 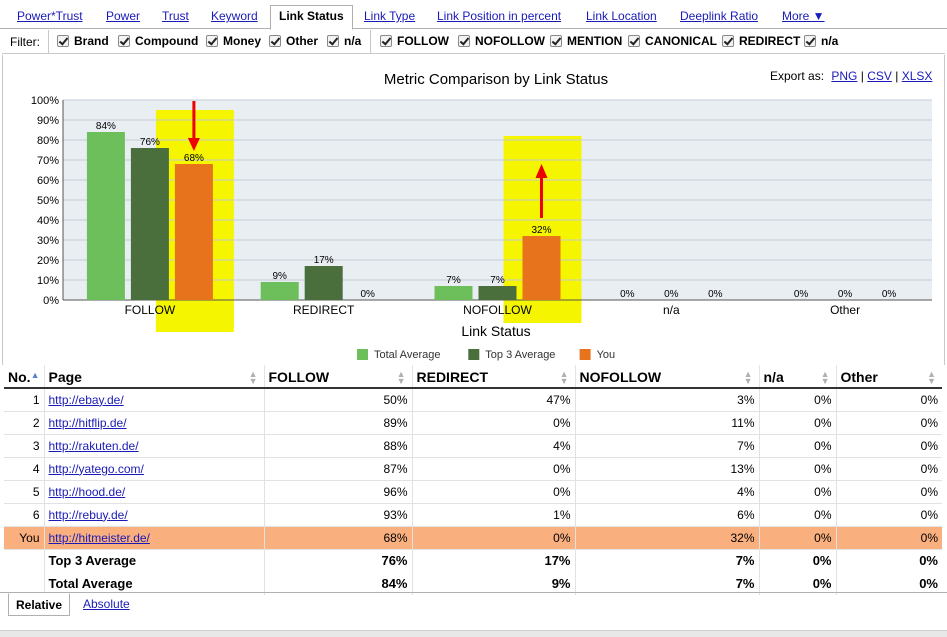 What do you see at coordinates (803, 16) in the screenshot?
I see `tab-more-dropdown: More ▼` at bounding box center [803, 16].